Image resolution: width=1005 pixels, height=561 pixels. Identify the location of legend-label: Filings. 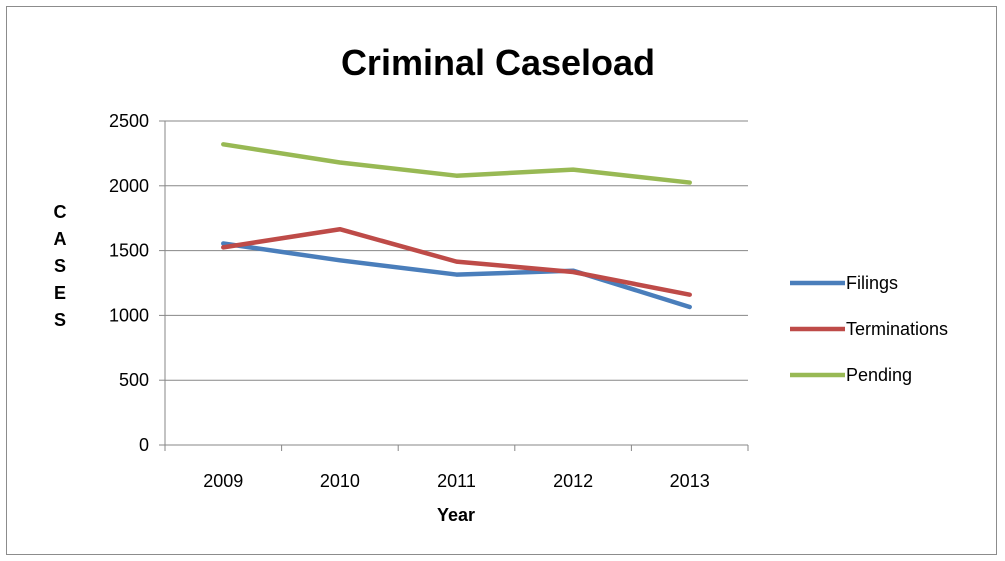
(872, 283).